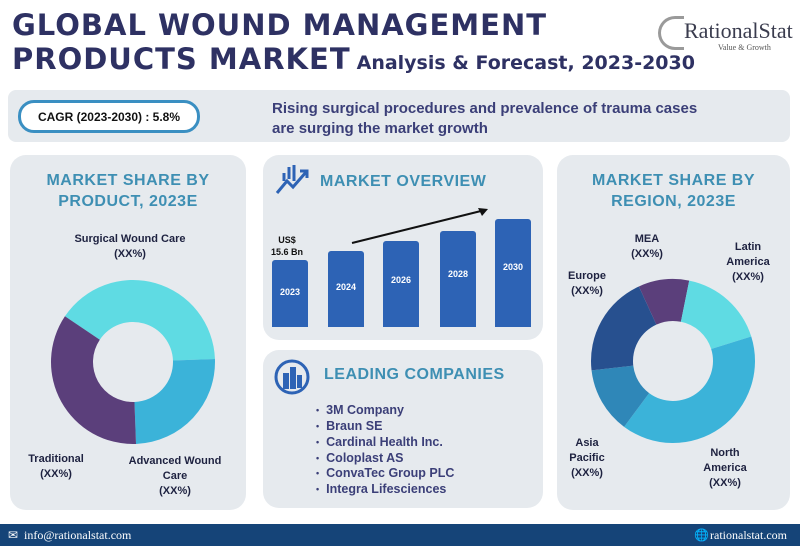 Image resolution: width=800 pixels, height=546 pixels. I want to click on bar-label: 2026, so click(401, 280).